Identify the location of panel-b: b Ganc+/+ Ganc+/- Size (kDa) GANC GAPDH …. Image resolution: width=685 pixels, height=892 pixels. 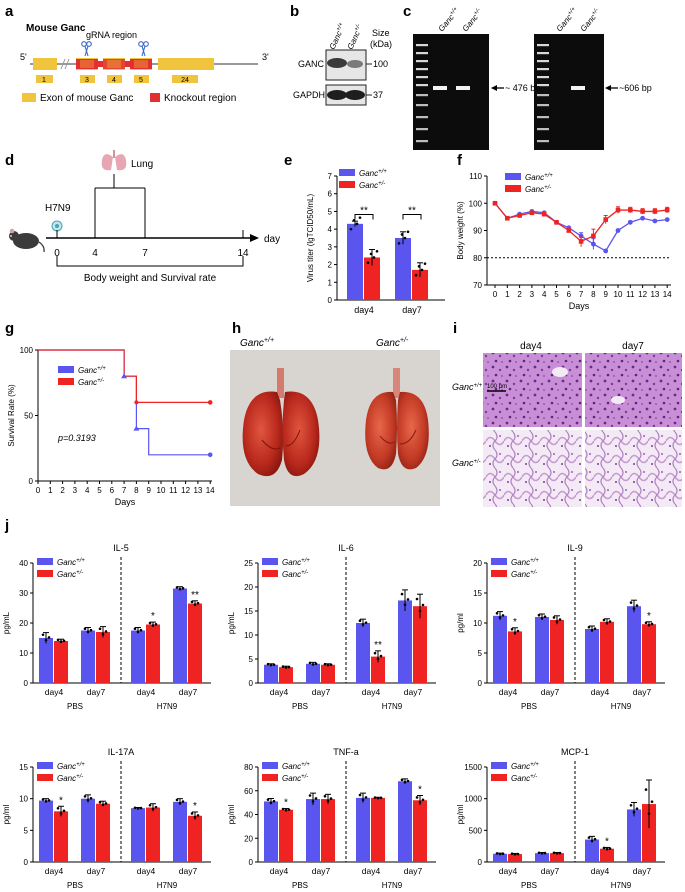
(341, 54).